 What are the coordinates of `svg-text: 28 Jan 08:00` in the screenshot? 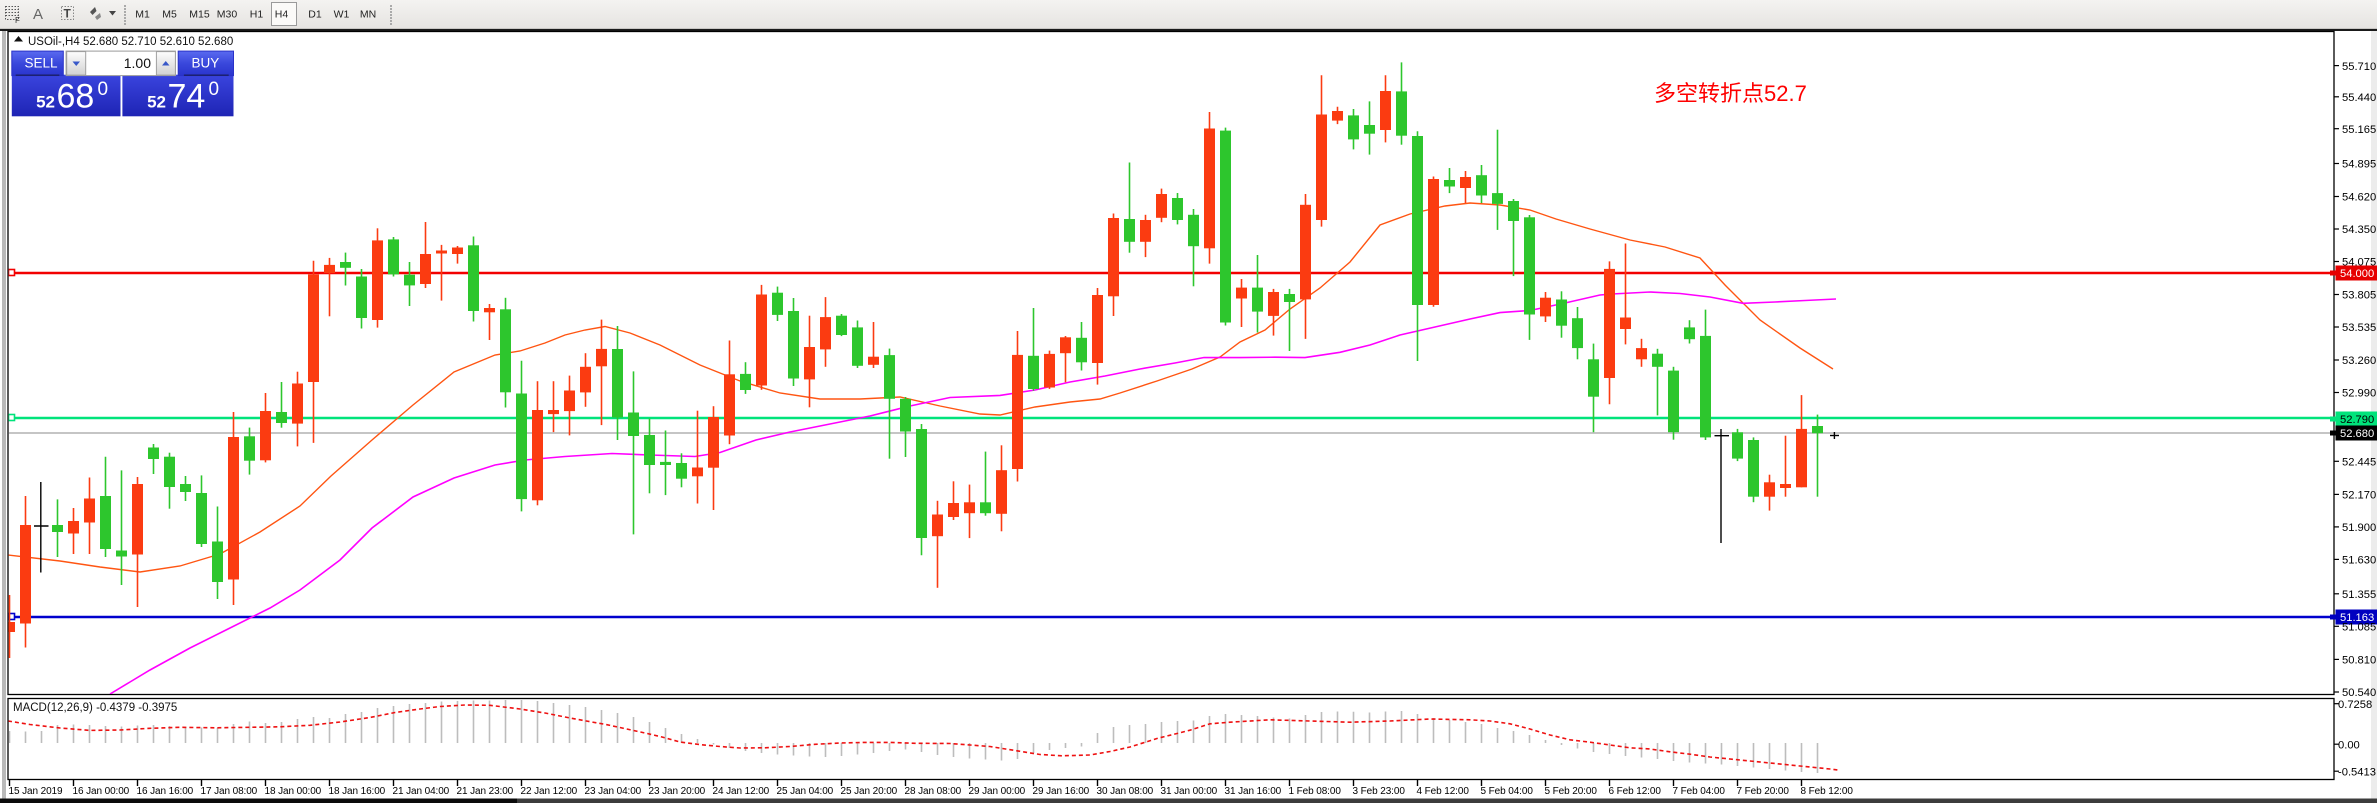 It's located at (933, 791).